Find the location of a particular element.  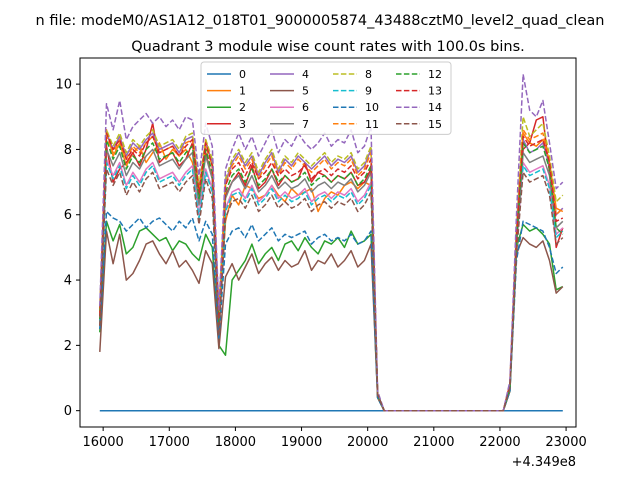

legend-label-13: 13 is located at coordinates (435, 91).